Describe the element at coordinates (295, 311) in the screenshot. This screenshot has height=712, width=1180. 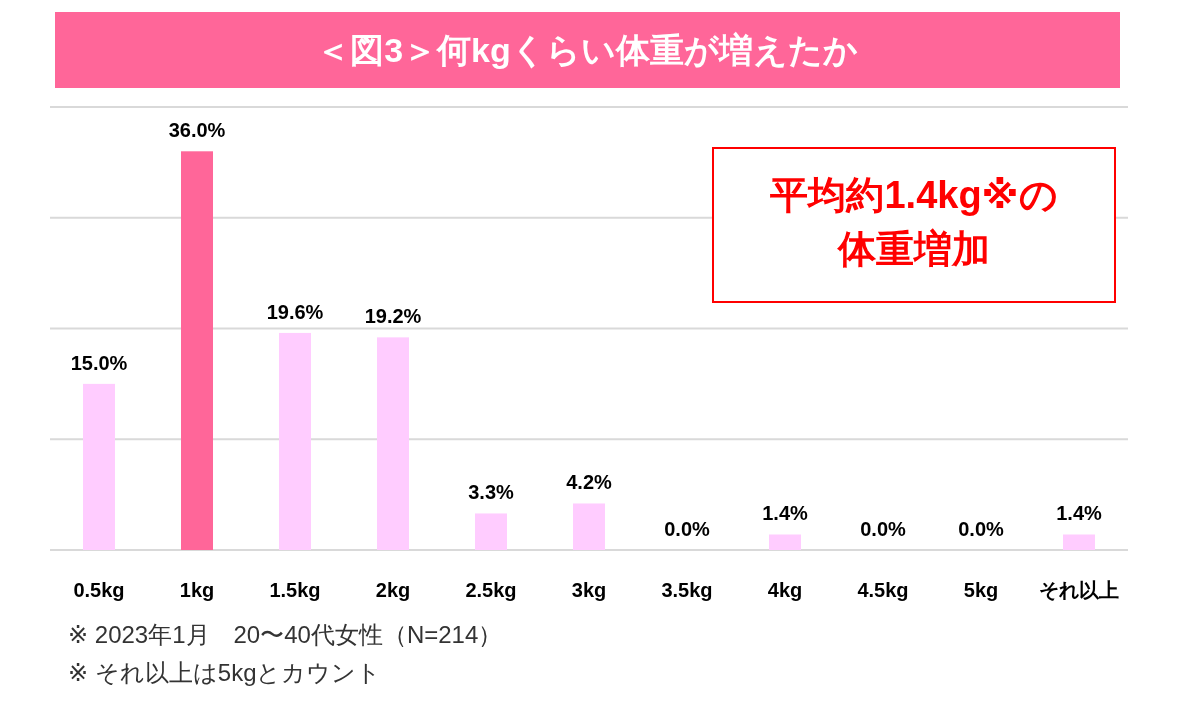
I see `data-label: 19.6%` at that location.